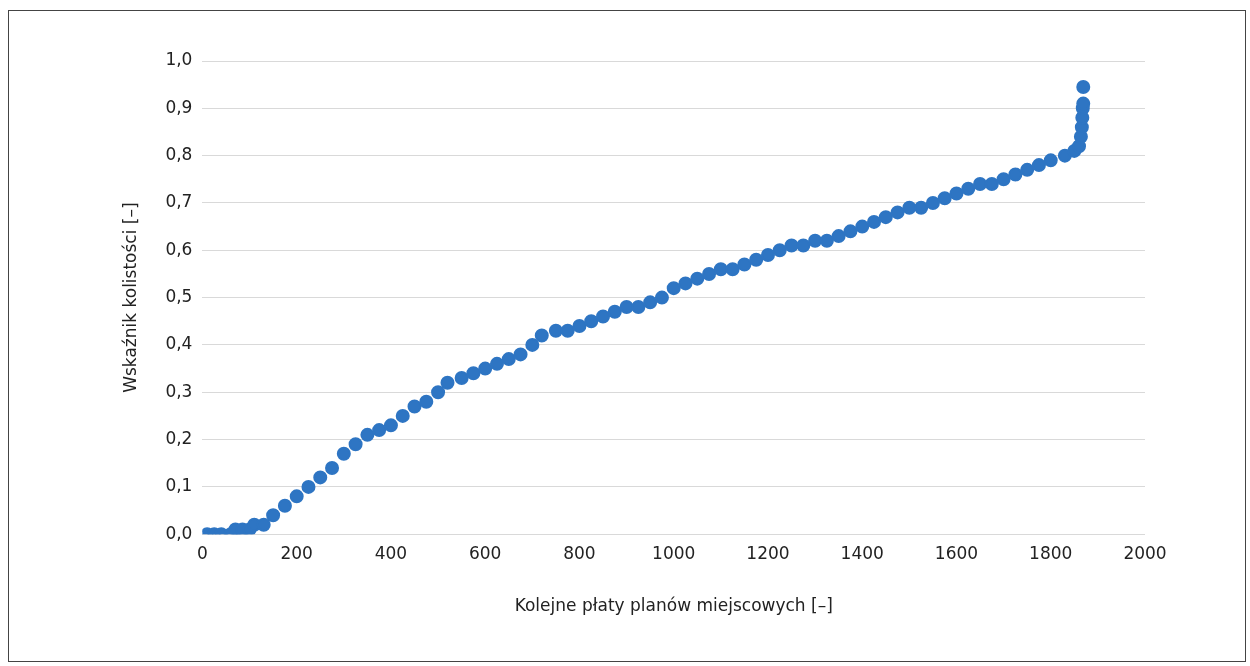  Describe the element at coordinates (956, 552) in the screenshot. I see `x-tick-label: 1600` at that location.